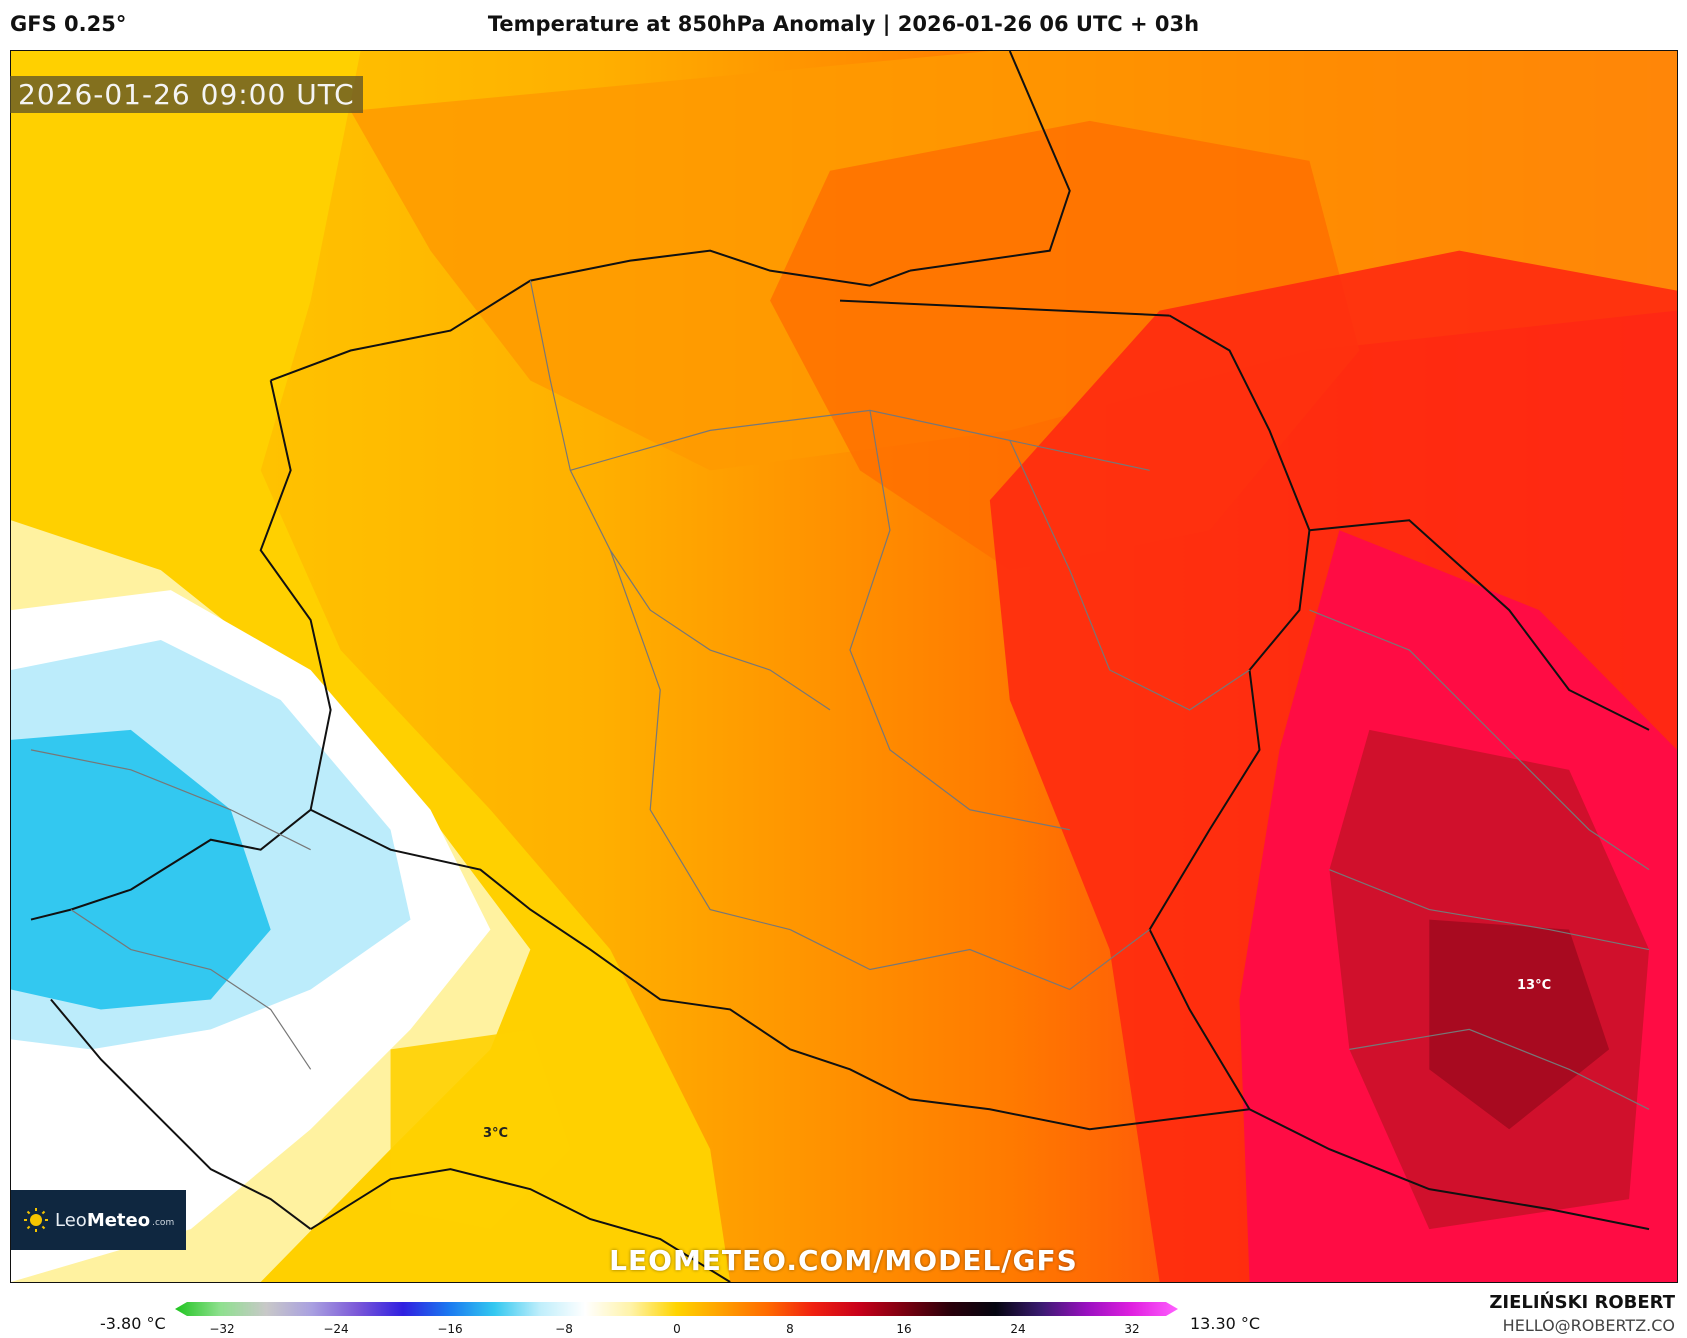 This screenshot has height=1338, width=1687. What do you see at coordinates (1582, 1302) in the screenshot?
I see `author-name: ZIELIŃSKI ROBERT` at bounding box center [1582, 1302].